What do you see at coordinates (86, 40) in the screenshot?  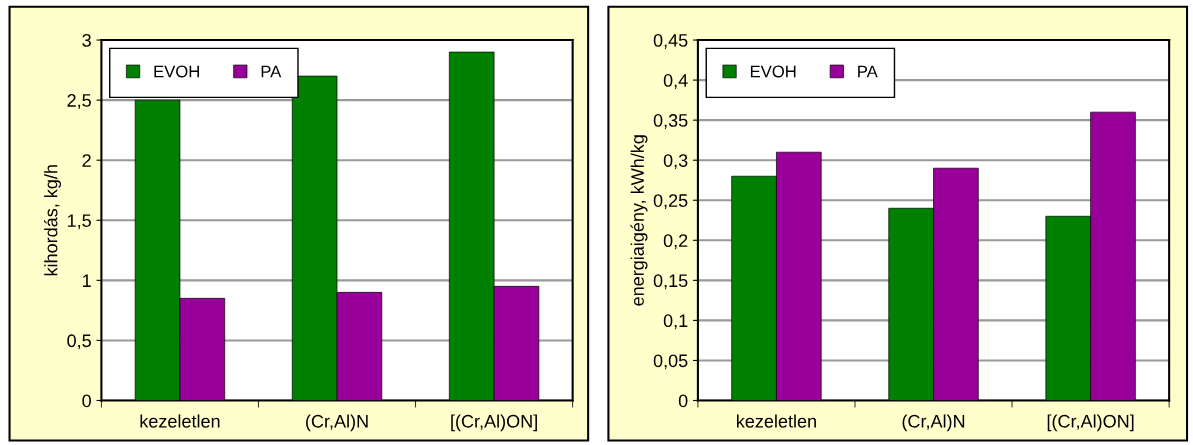 I see `y-tick-label: 3` at bounding box center [86, 40].